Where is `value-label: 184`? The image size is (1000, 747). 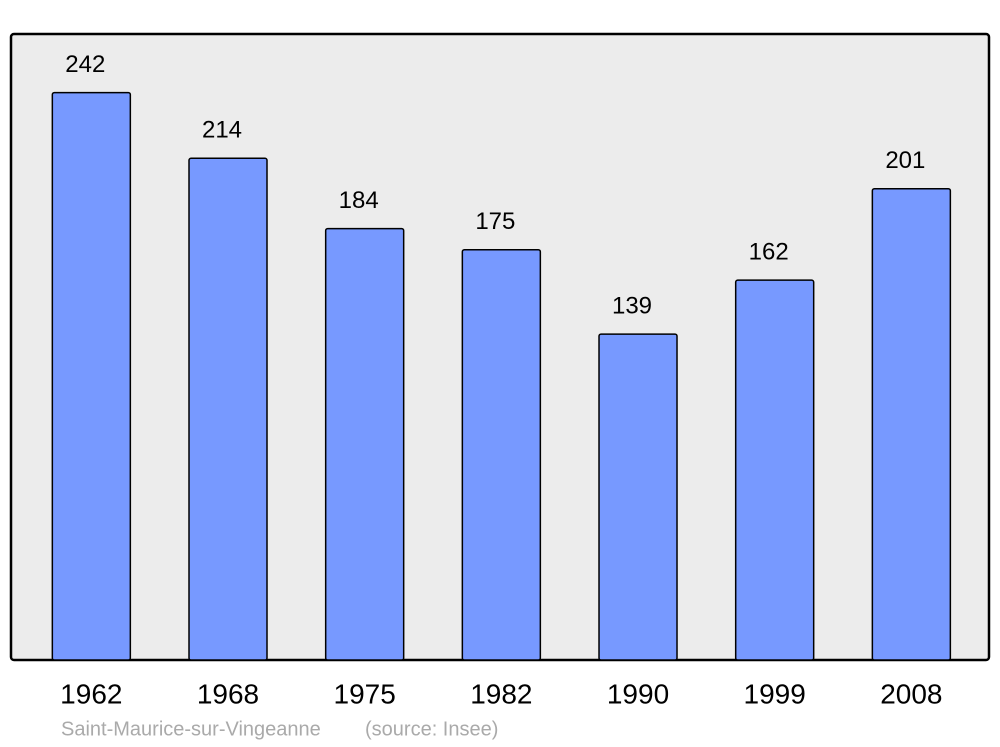 value-label: 184 is located at coordinates (359, 200).